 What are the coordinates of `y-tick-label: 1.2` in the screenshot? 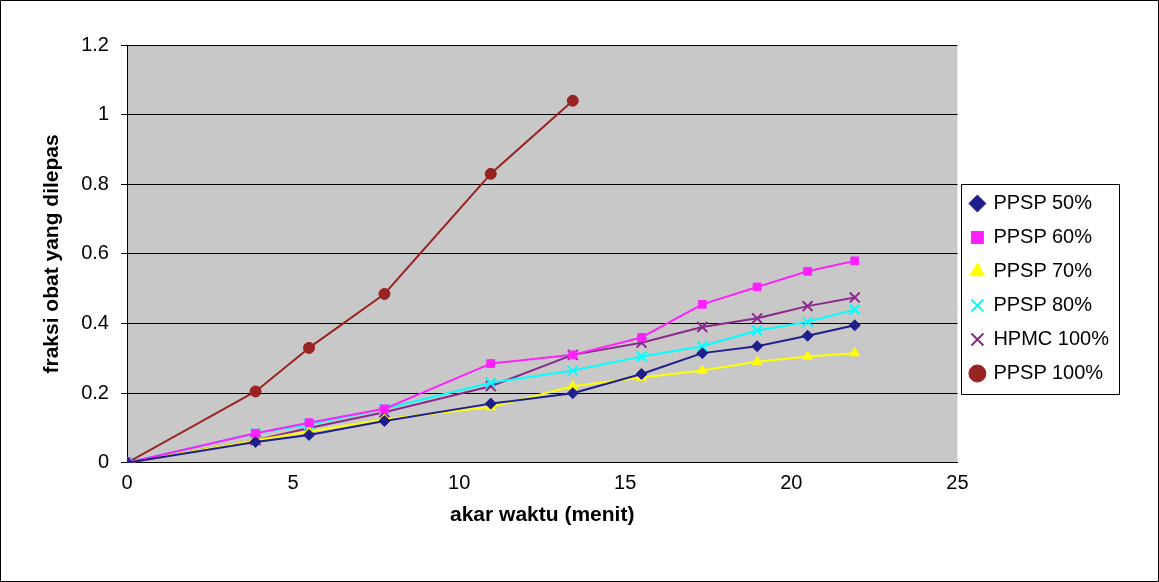 It's located at (95, 43).